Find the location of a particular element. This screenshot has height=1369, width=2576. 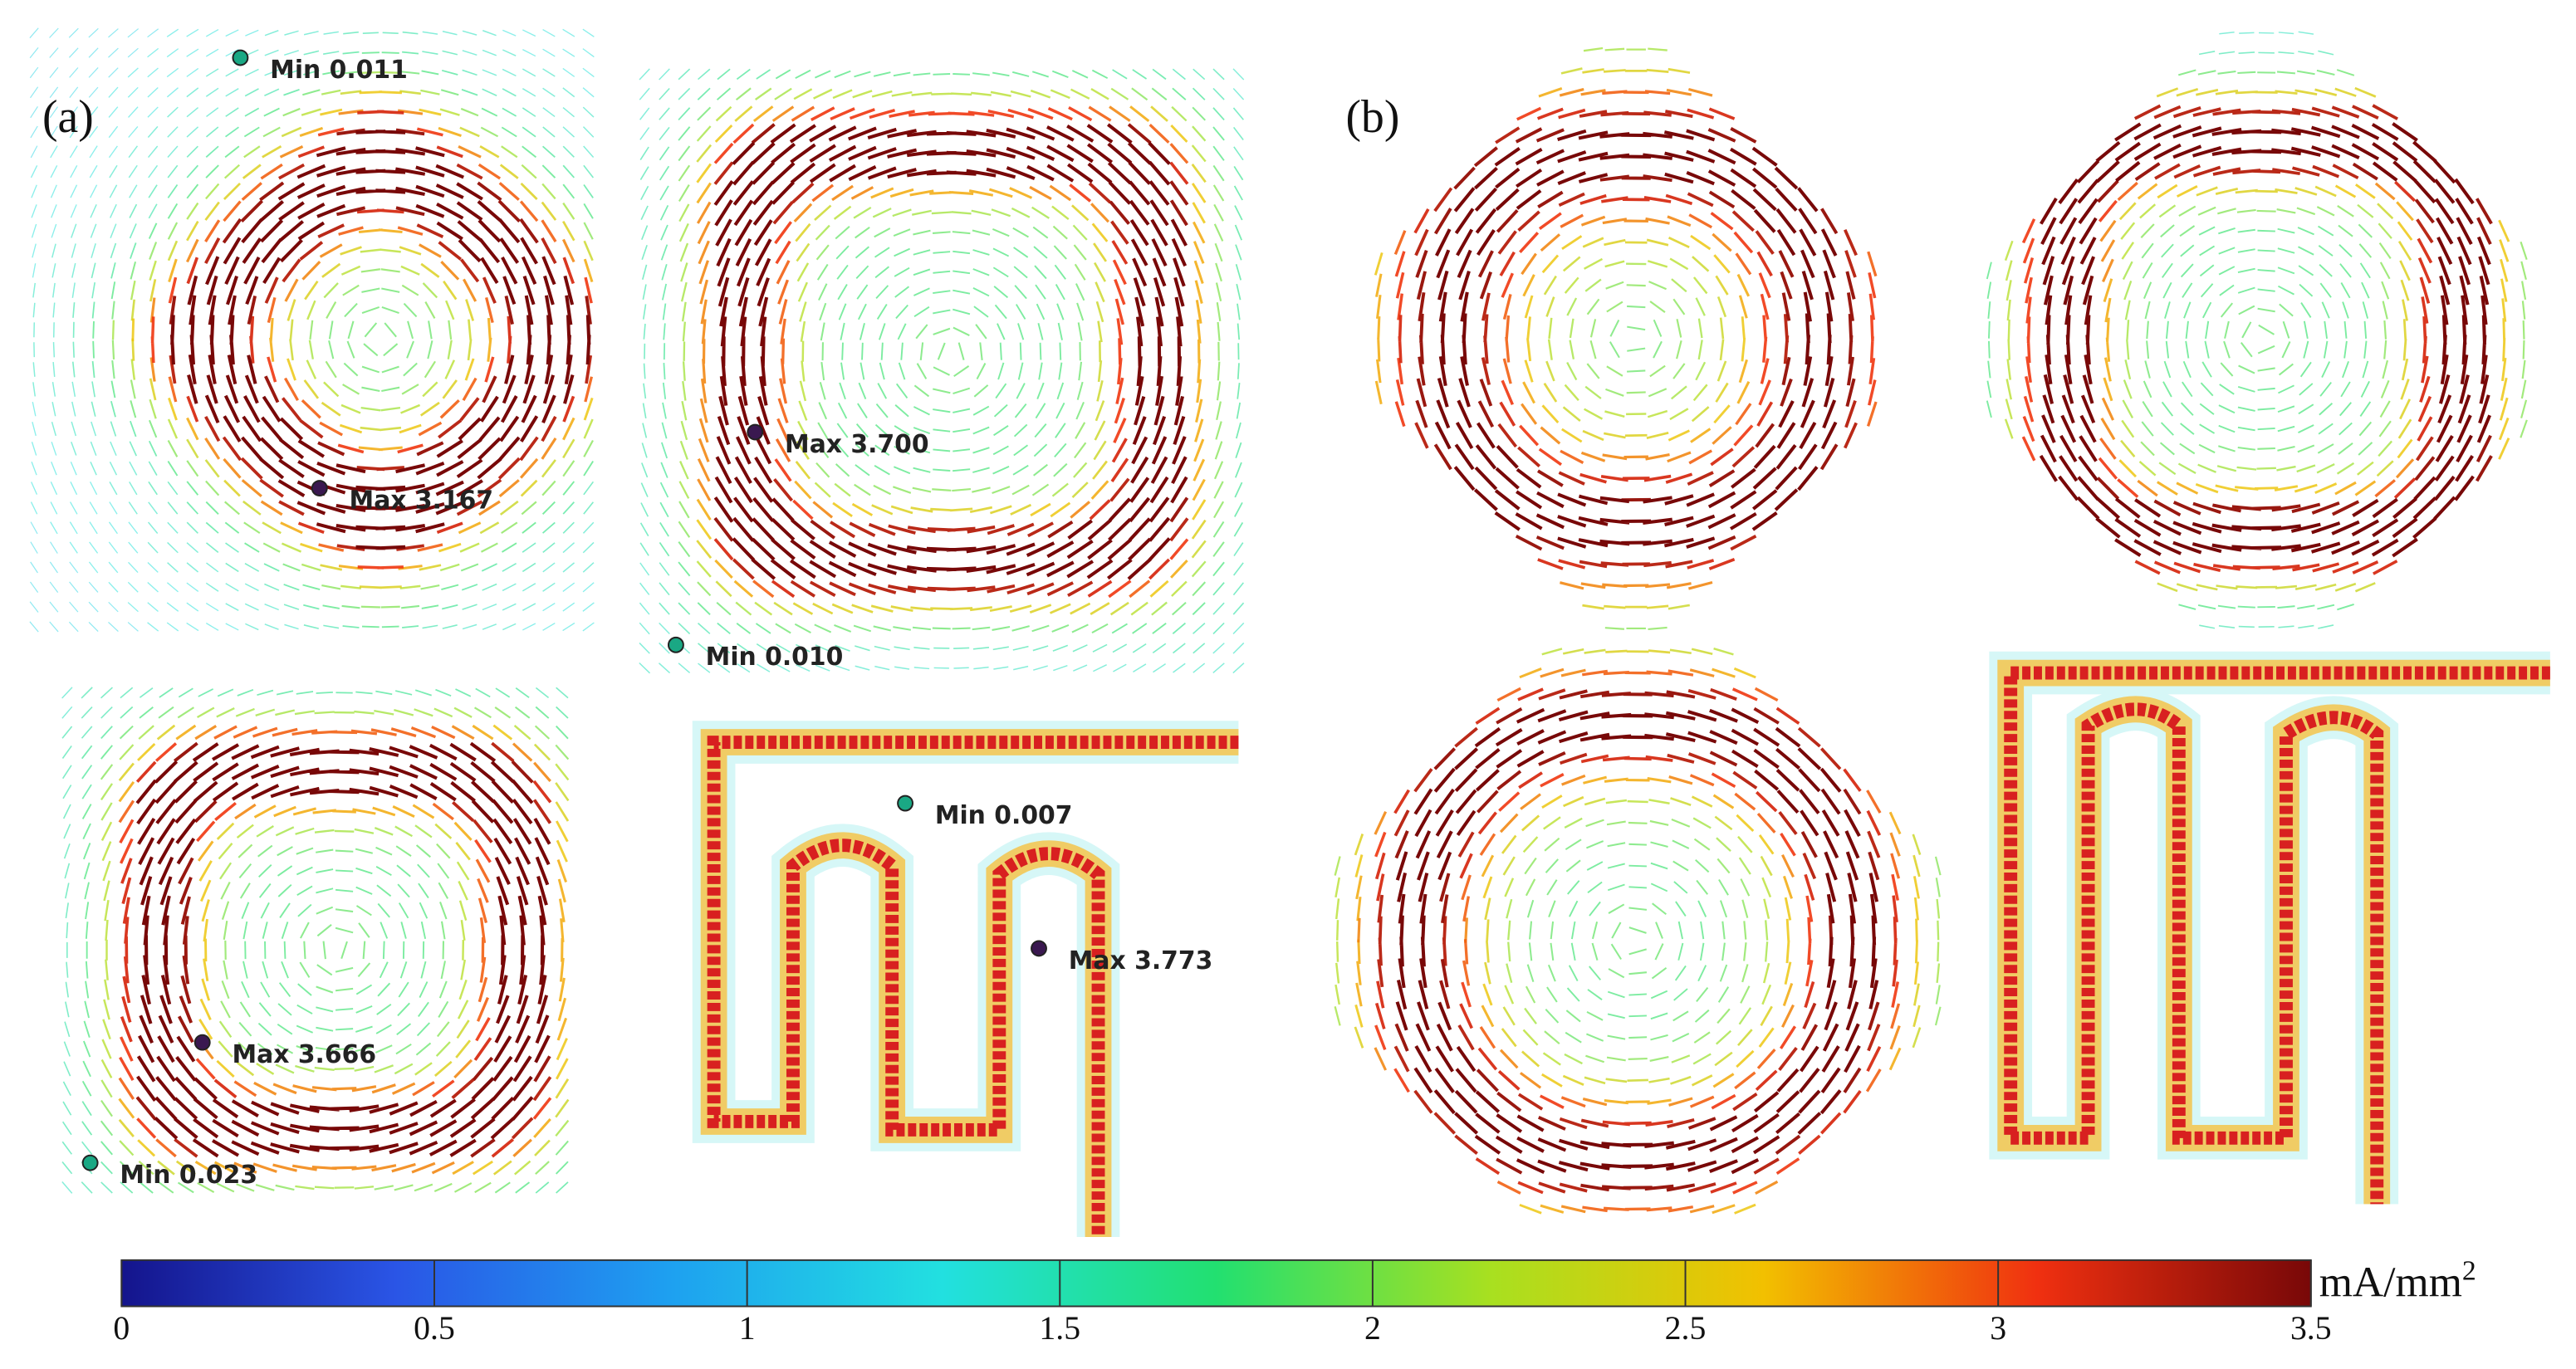

tick-label: 0 is located at coordinates (122, 1329).